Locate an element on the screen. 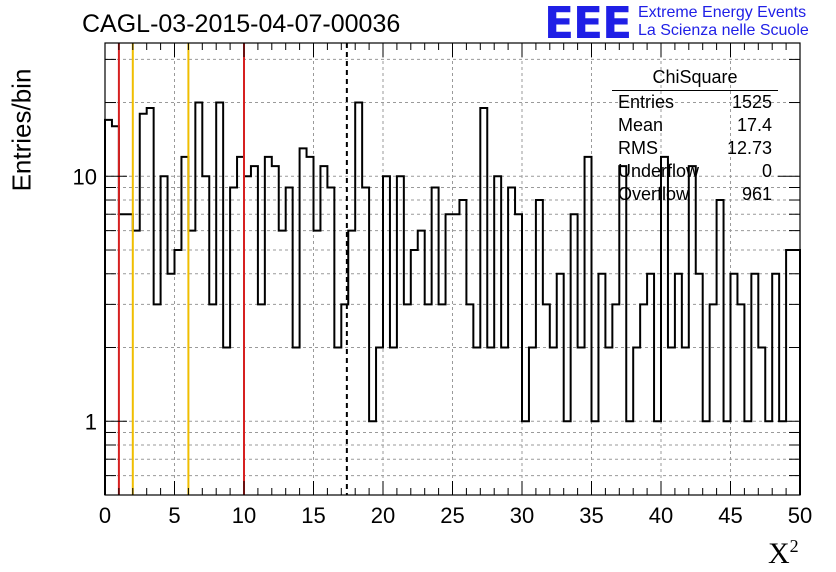  stats-value: 1525 is located at coordinates (751, 102).